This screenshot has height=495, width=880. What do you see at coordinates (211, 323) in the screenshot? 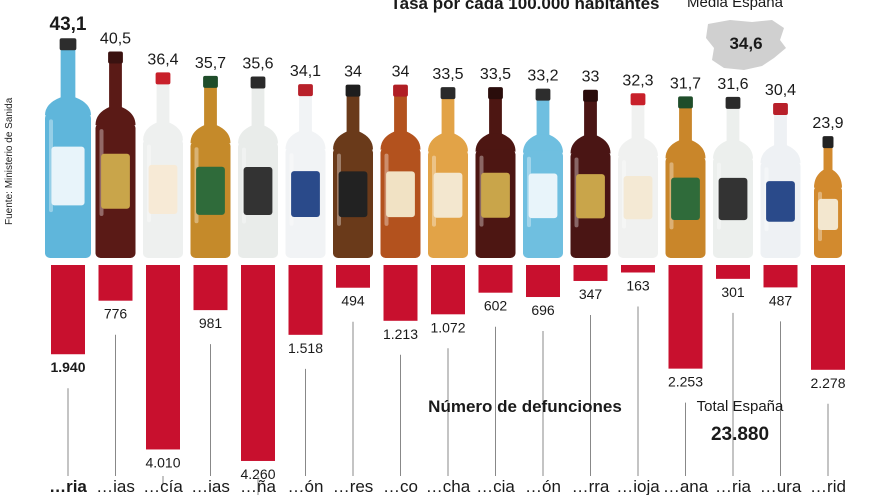
I see `death-value-label: 981` at bounding box center [211, 323].